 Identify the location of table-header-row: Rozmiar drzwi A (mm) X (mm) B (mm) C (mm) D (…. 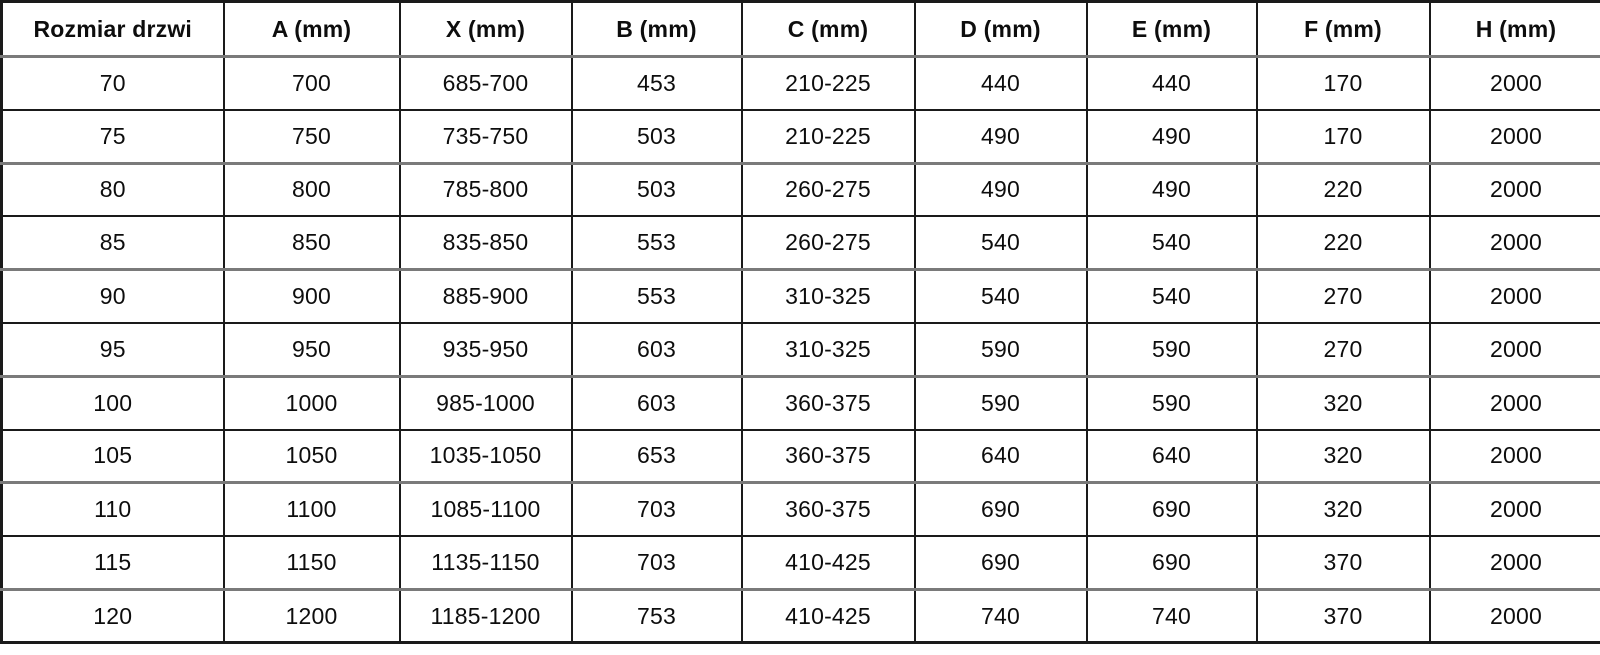
(800, 29).